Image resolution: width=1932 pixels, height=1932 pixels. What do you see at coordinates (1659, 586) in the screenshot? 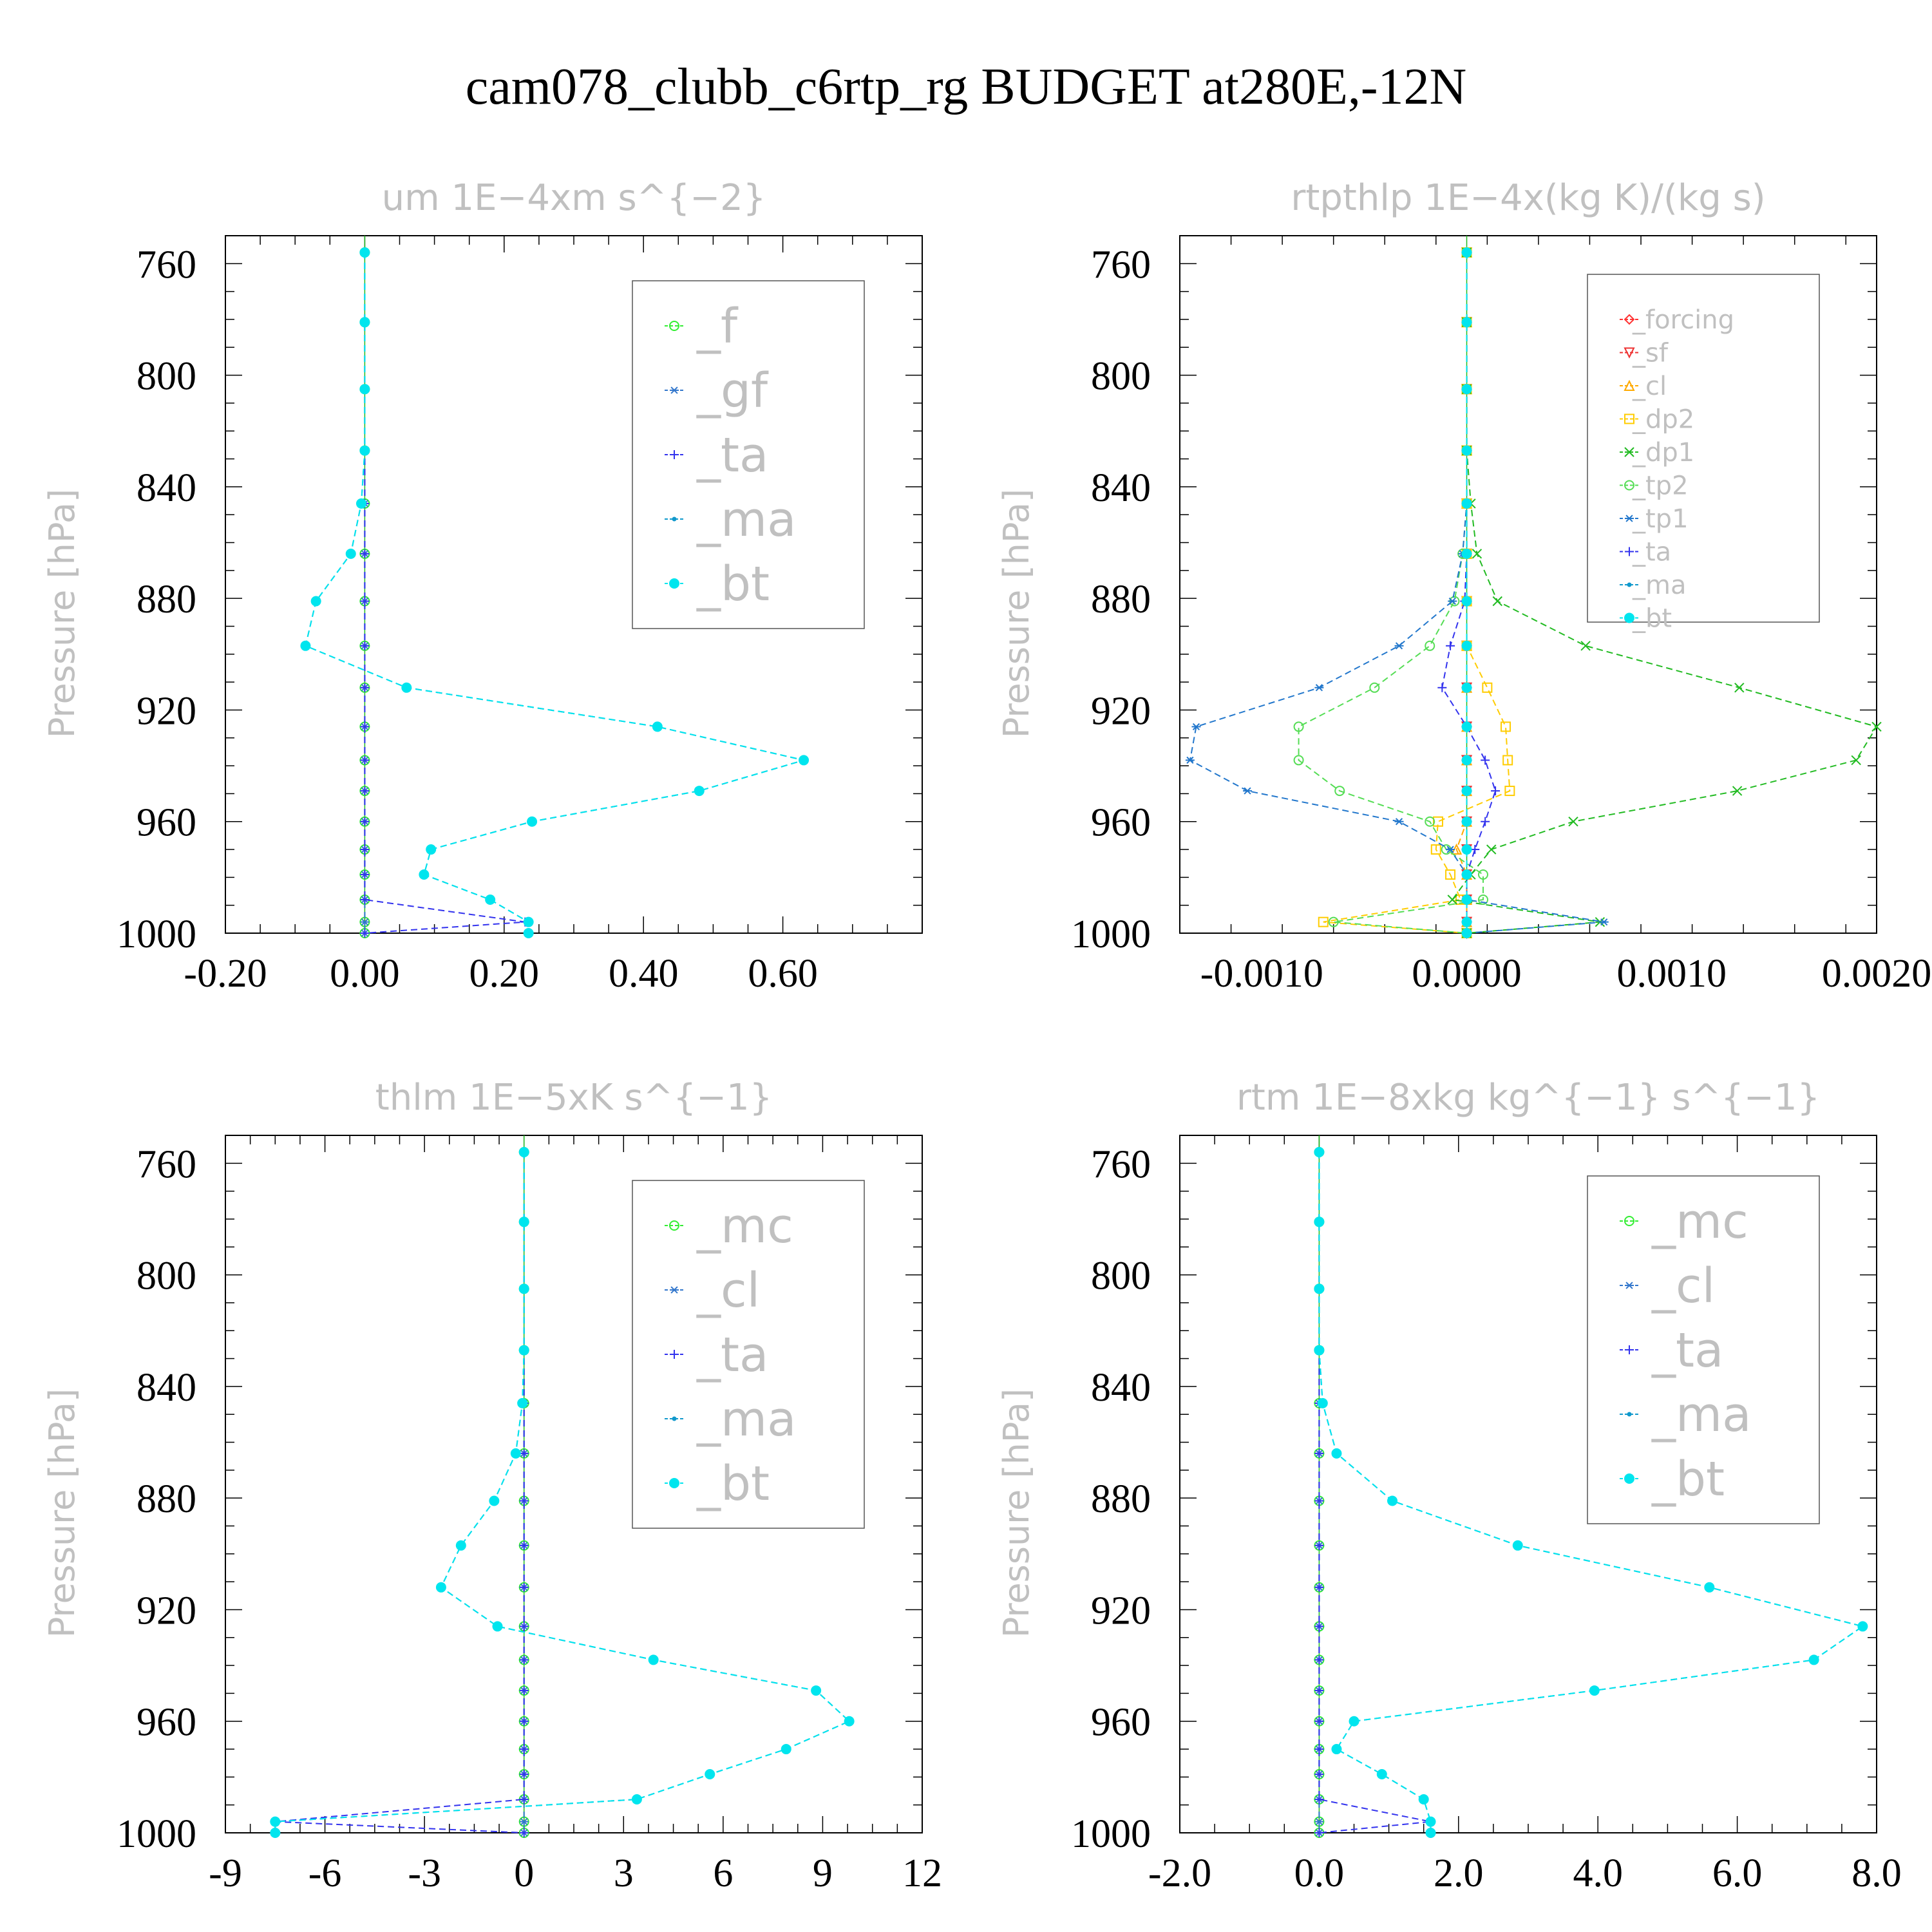
I see `legend-label: _ma` at bounding box center [1659, 586].